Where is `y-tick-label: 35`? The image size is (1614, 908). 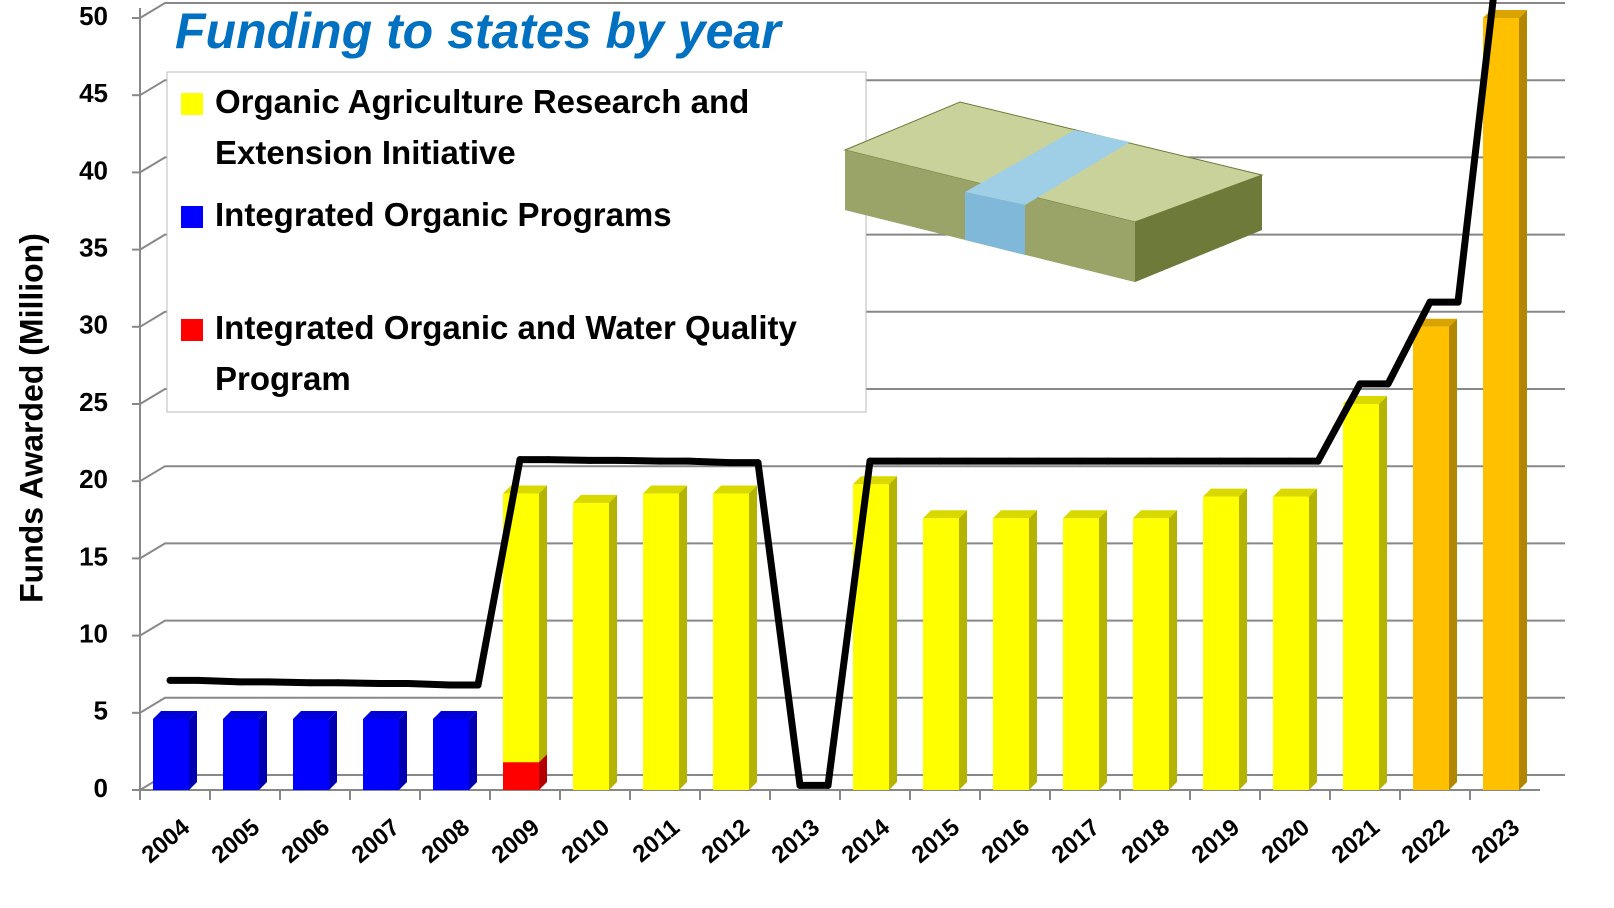 y-tick-label: 35 is located at coordinates (93, 247).